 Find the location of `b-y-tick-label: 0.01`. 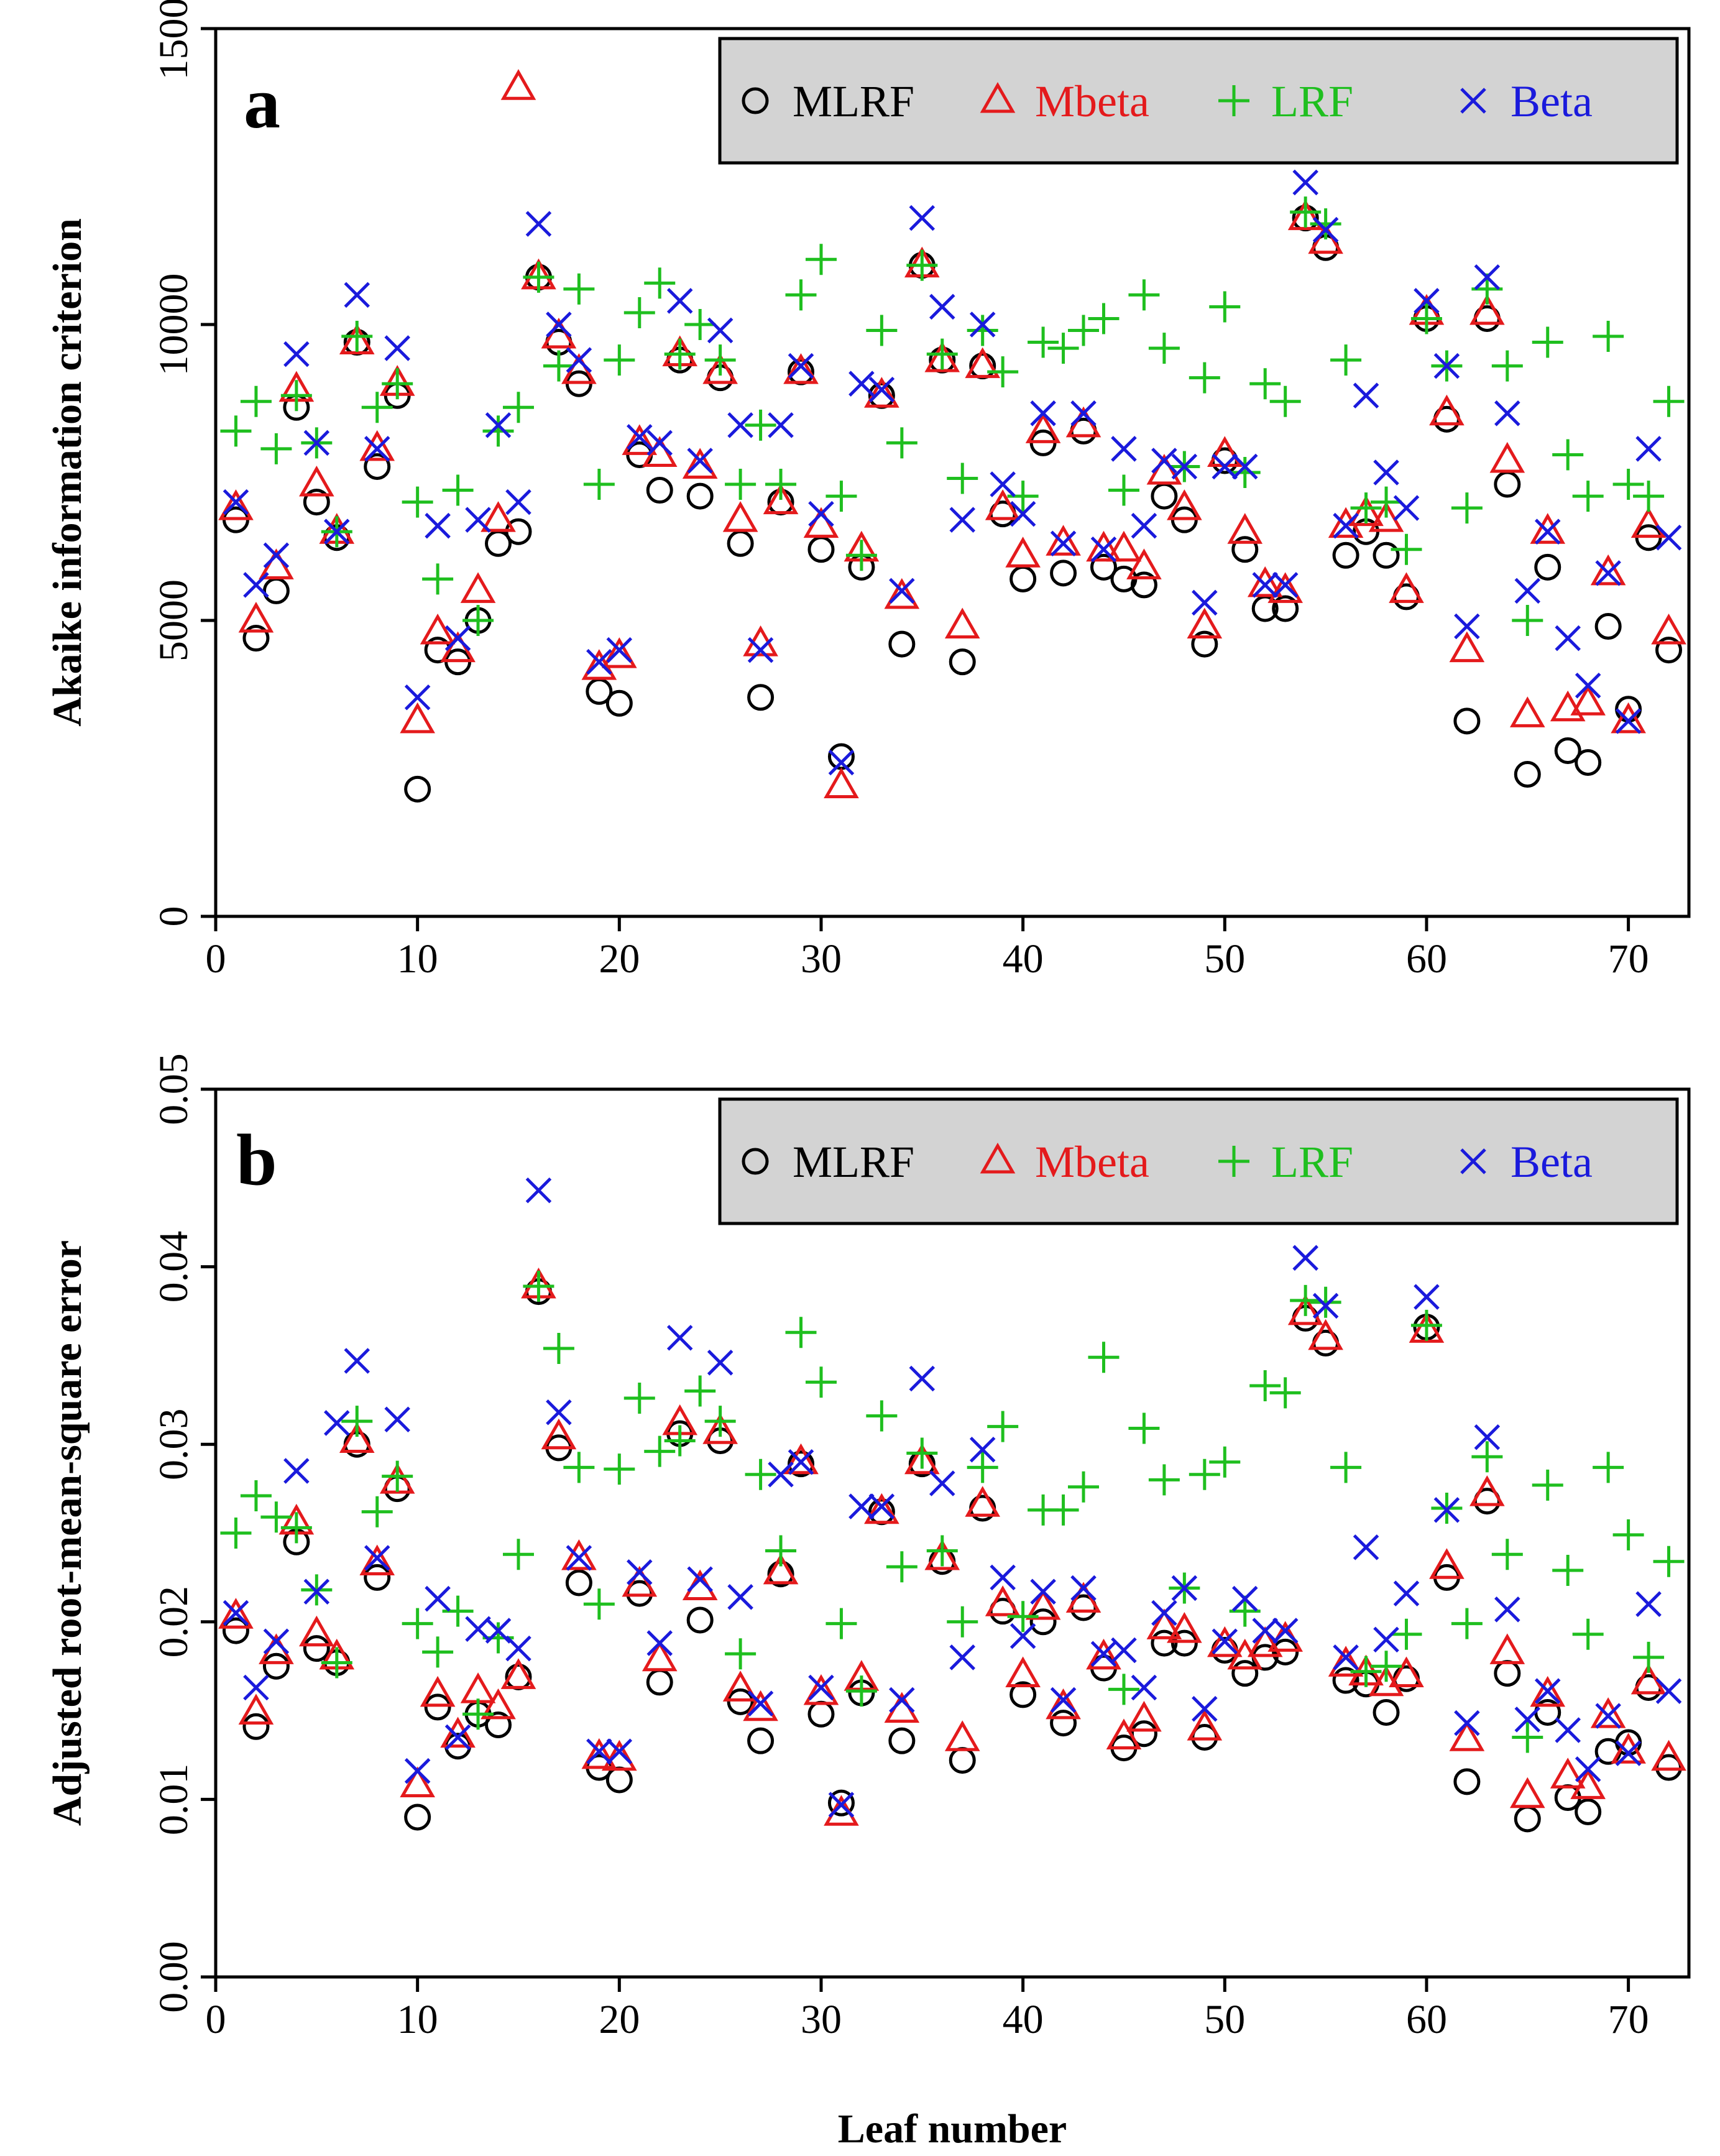

b-y-tick-label: 0.01 is located at coordinates (173, 1800).